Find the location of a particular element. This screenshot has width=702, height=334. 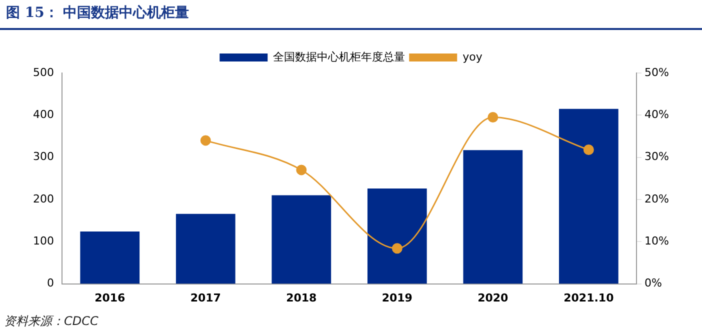

x-tick-label: 2018 is located at coordinates (301, 297).